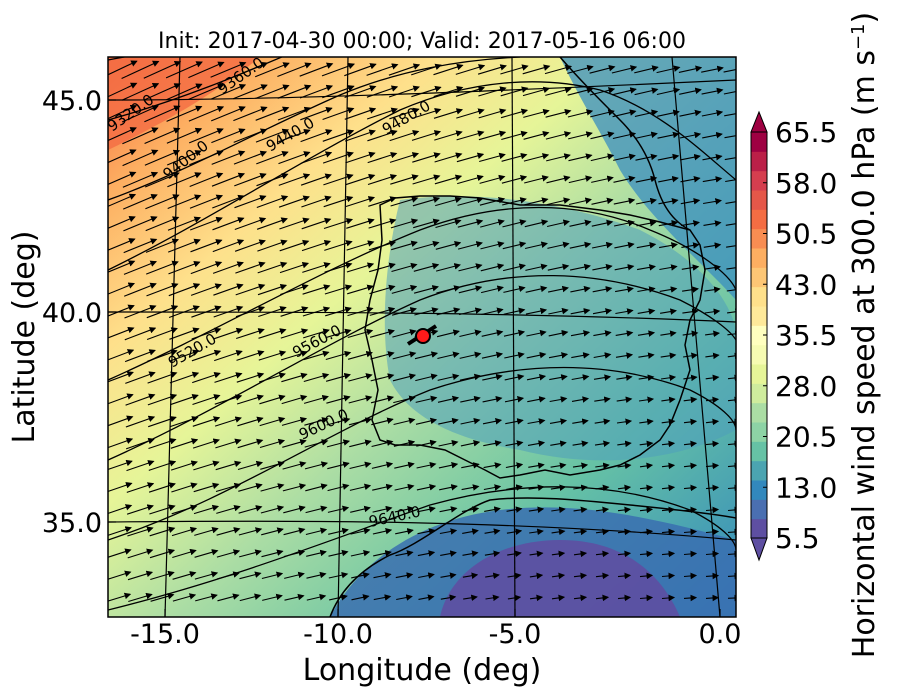 This screenshot has height=700, width=900. What do you see at coordinates (338, 634) in the screenshot?
I see `x-tick-label: -10.0` at bounding box center [338, 634].